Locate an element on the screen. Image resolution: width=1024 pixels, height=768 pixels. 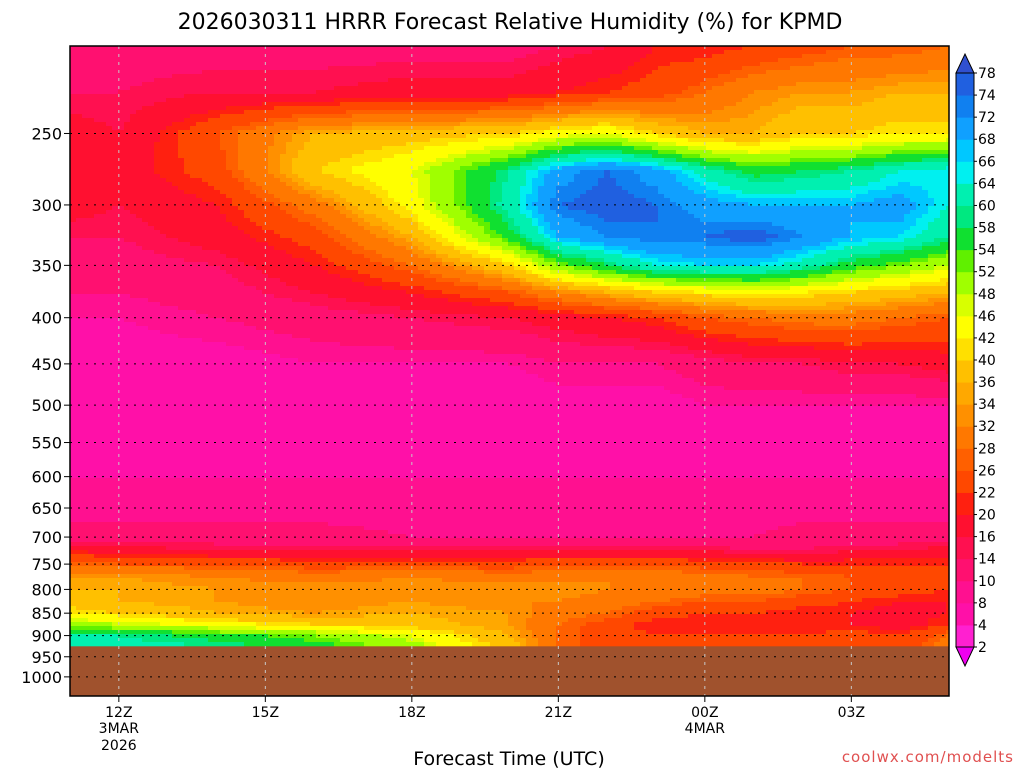
colorbar-label: 52 is located at coordinates (987, 273).